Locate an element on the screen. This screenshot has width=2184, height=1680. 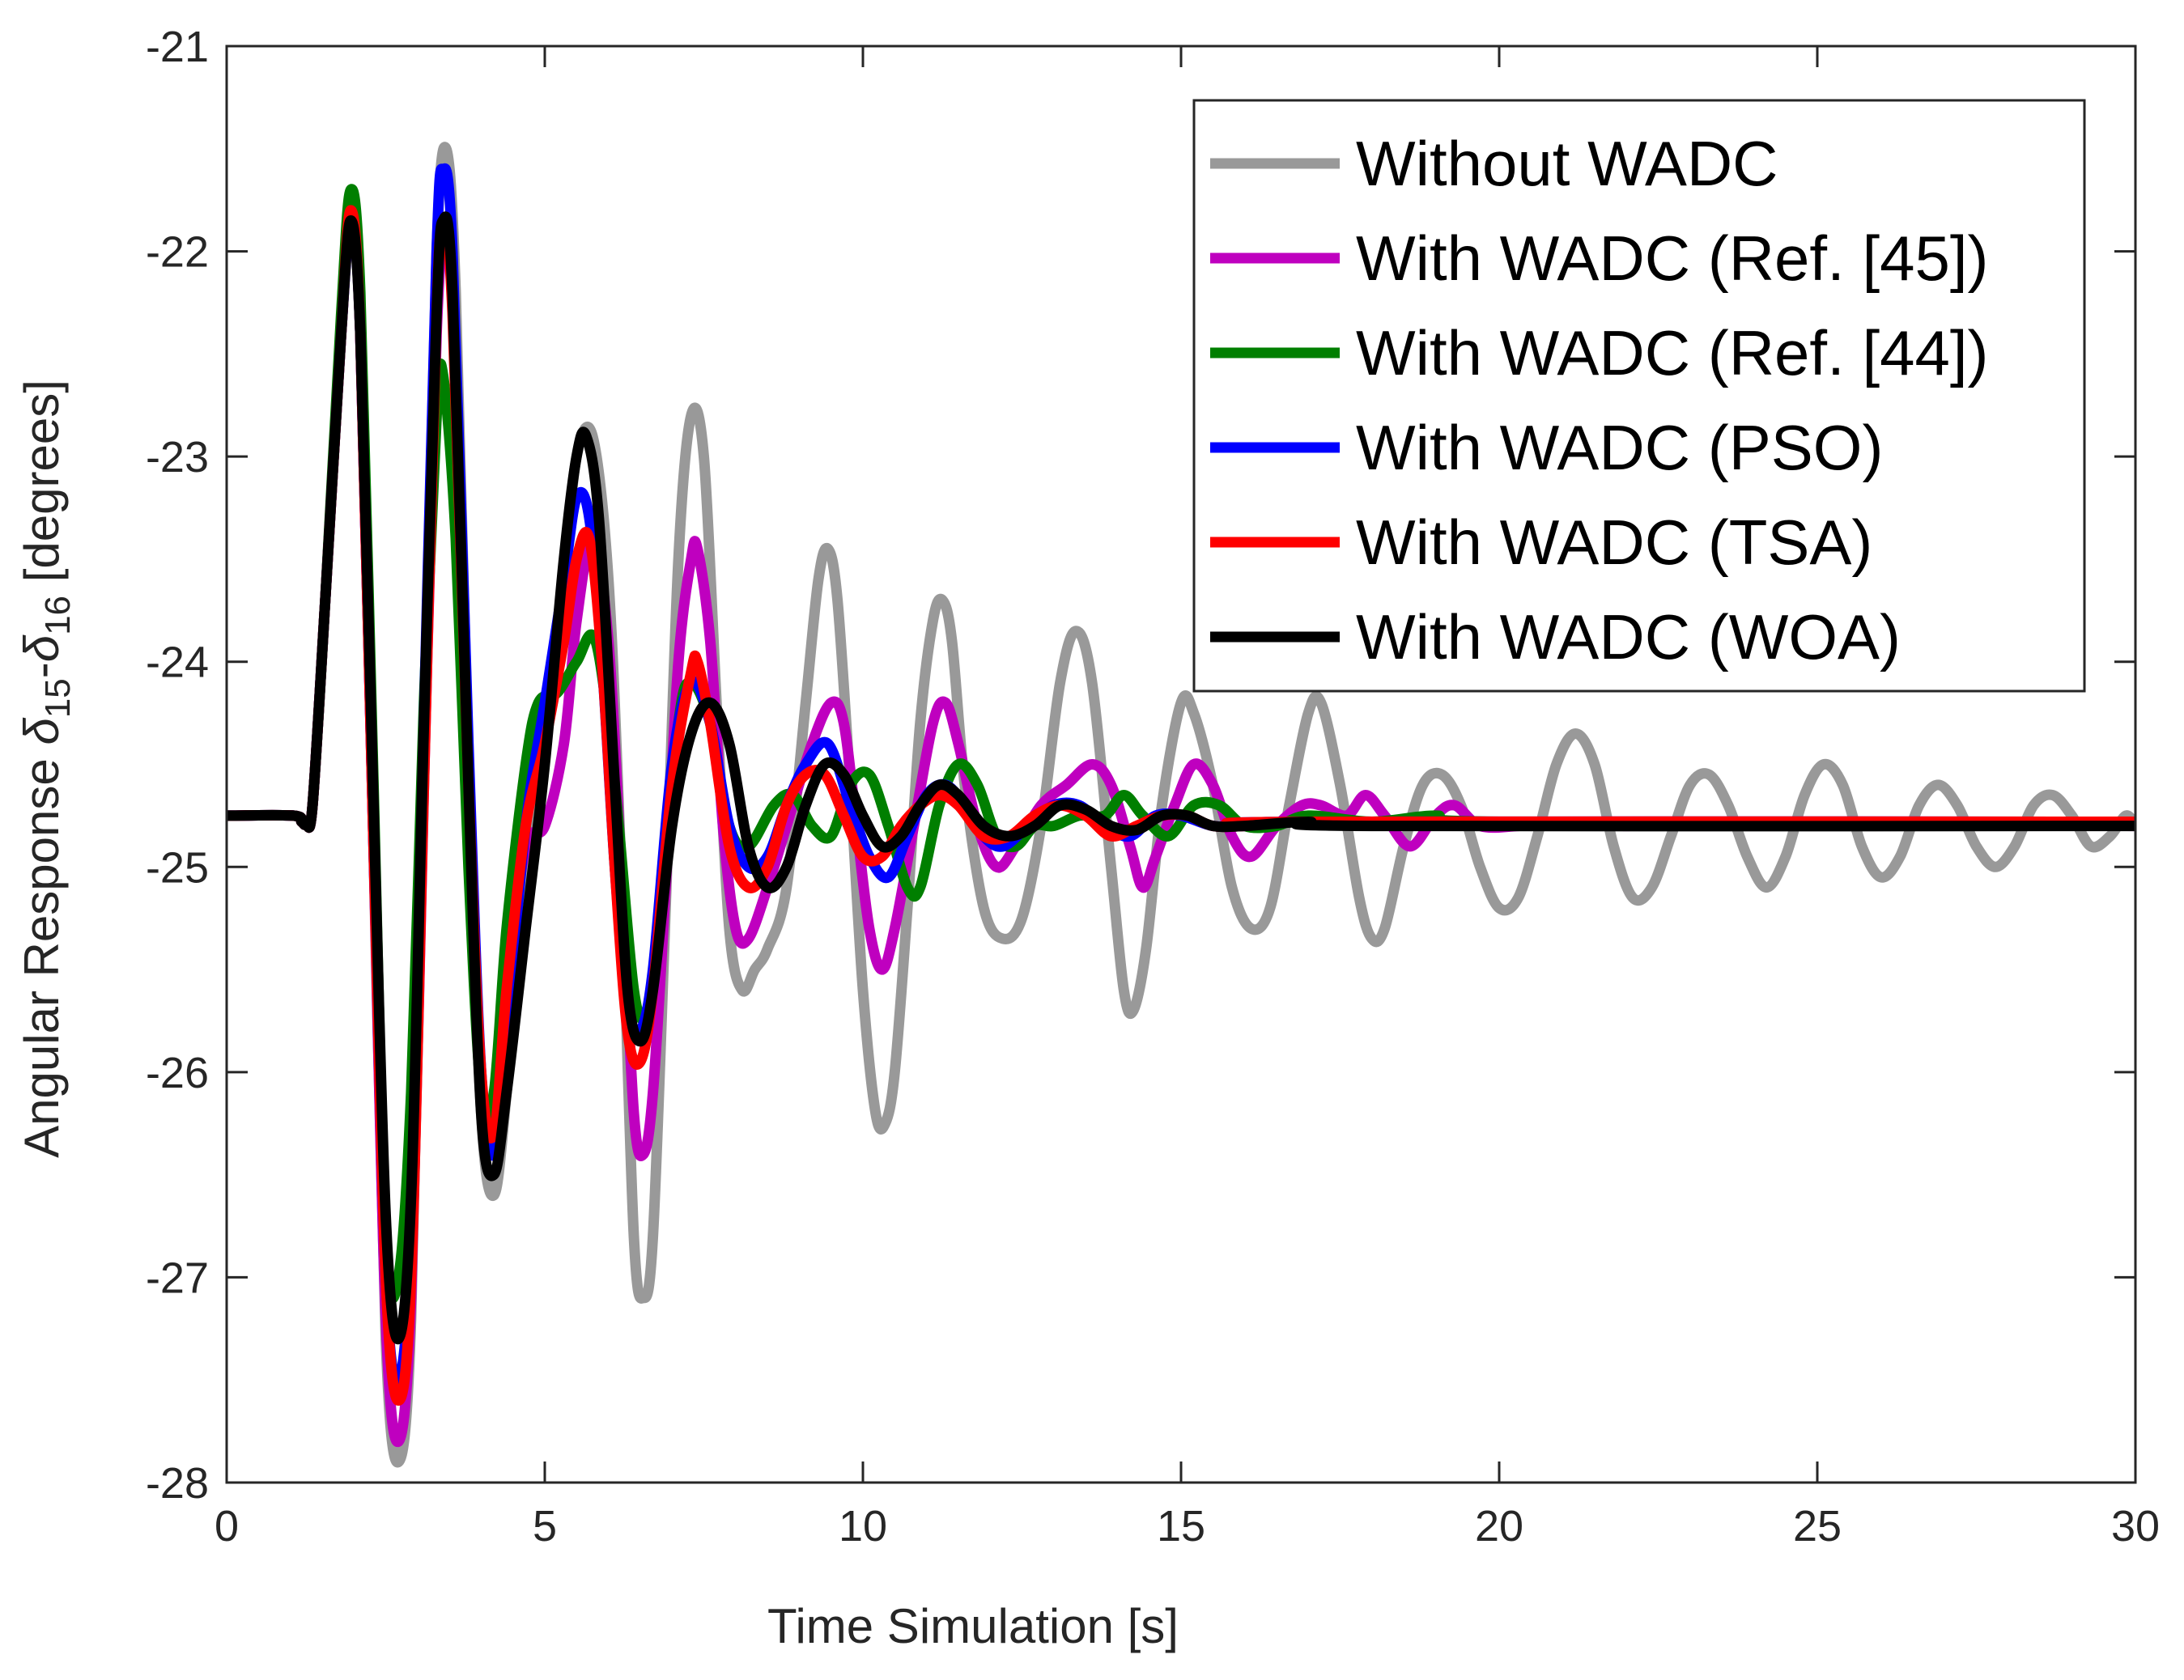
legend-label-4: With WADC (PSO) is located at coordinates (1620, 448).